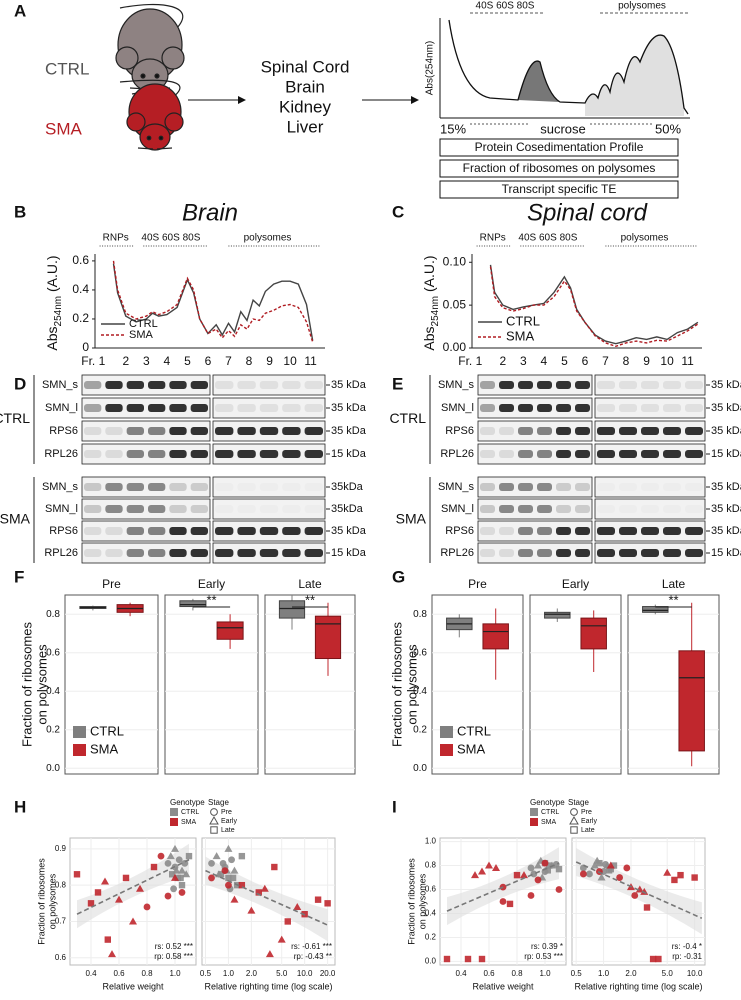  Describe the element at coordinates (593, 633) in the screenshot. I see `box` at that location.